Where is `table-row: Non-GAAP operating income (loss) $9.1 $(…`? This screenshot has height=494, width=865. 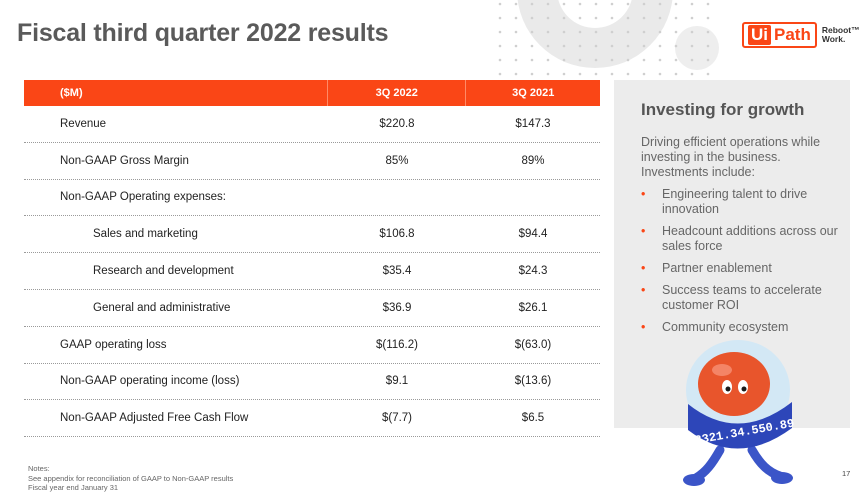 table-row: Non-GAAP operating income (loss) $9.1 $(… is located at coordinates (312, 382).